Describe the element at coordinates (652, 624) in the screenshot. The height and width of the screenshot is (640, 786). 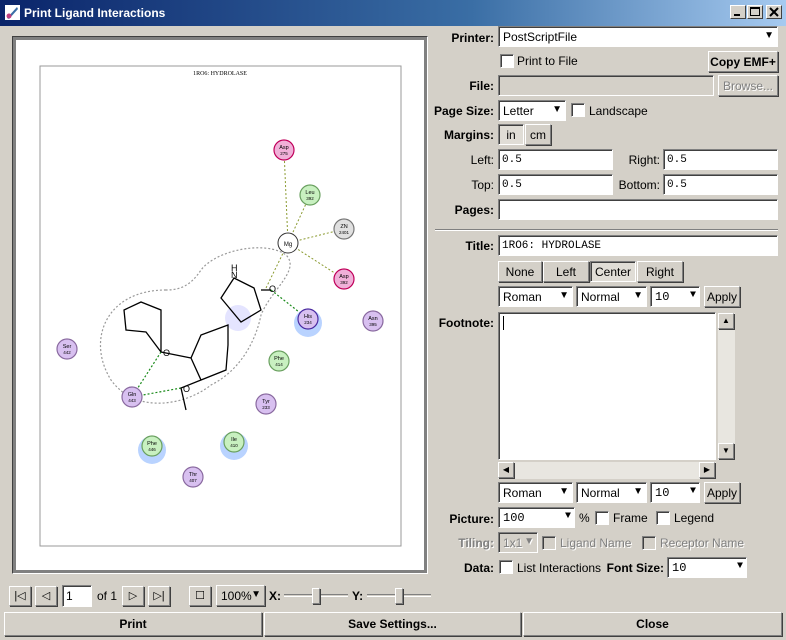
I see `close-button: Close` at that location.